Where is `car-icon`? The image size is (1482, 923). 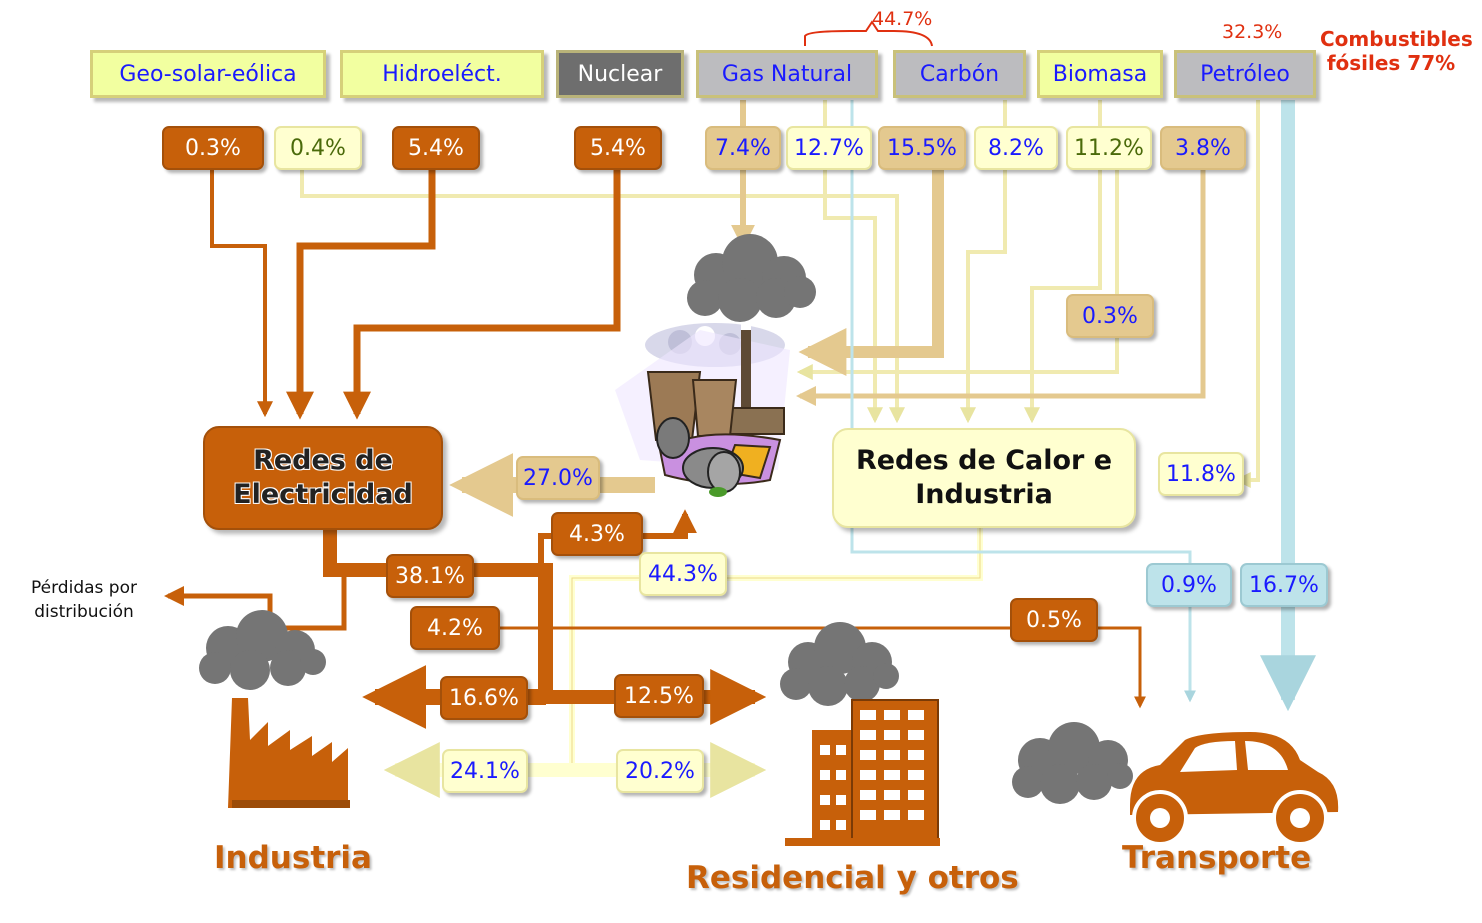
car-icon is located at coordinates (1234, 789).